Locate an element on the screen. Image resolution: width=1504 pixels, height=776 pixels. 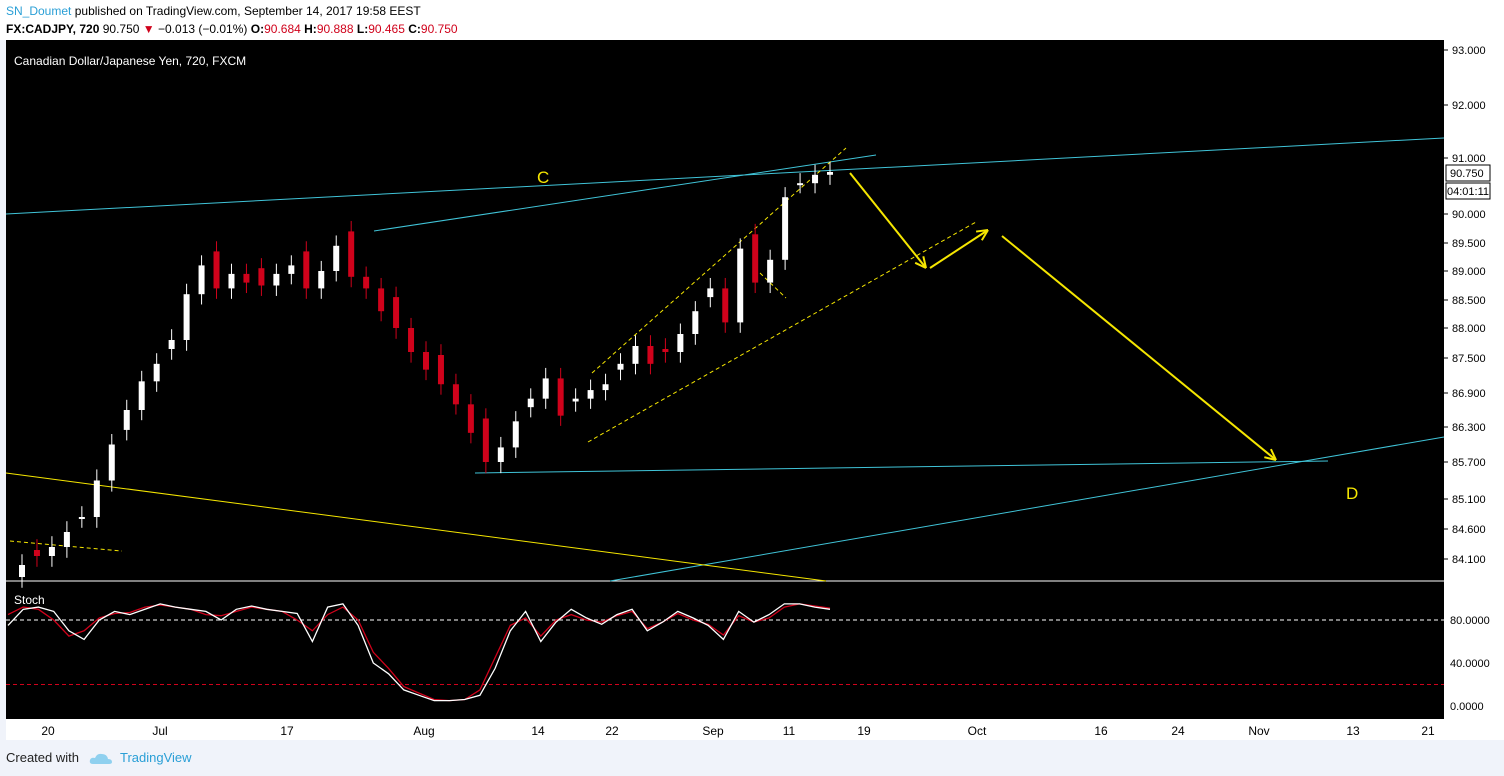
price-tick-label: 86.900 is located at coordinates (1469, 394).